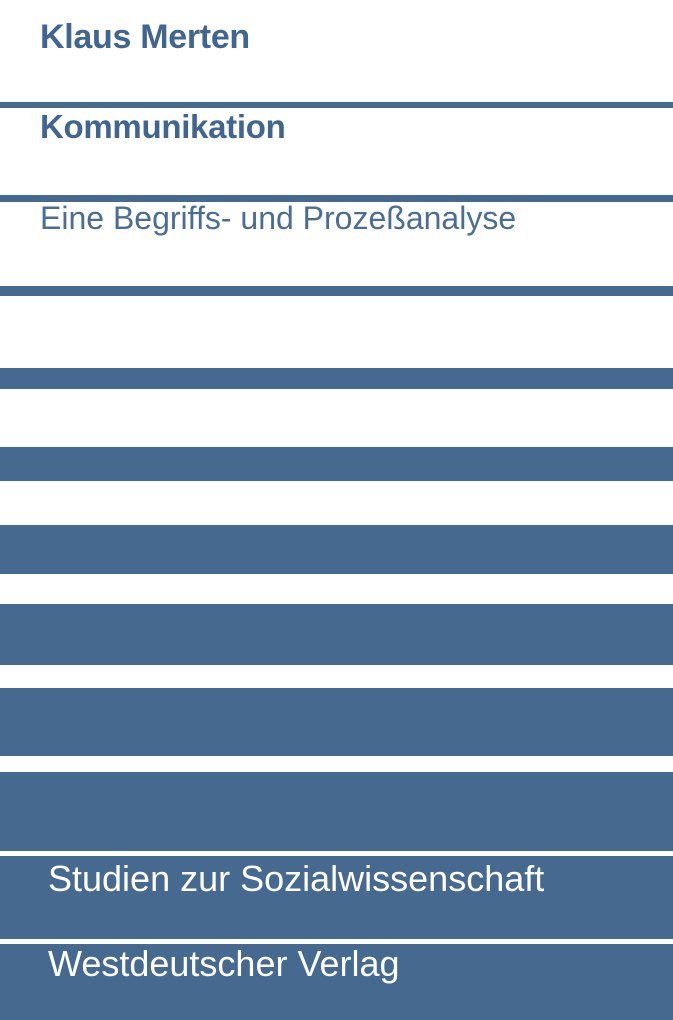 The height and width of the screenshot is (1020, 673). I want to click on book-subtitle: Eine Begriffs- und Prozeßanalyse, so click(278, 218).